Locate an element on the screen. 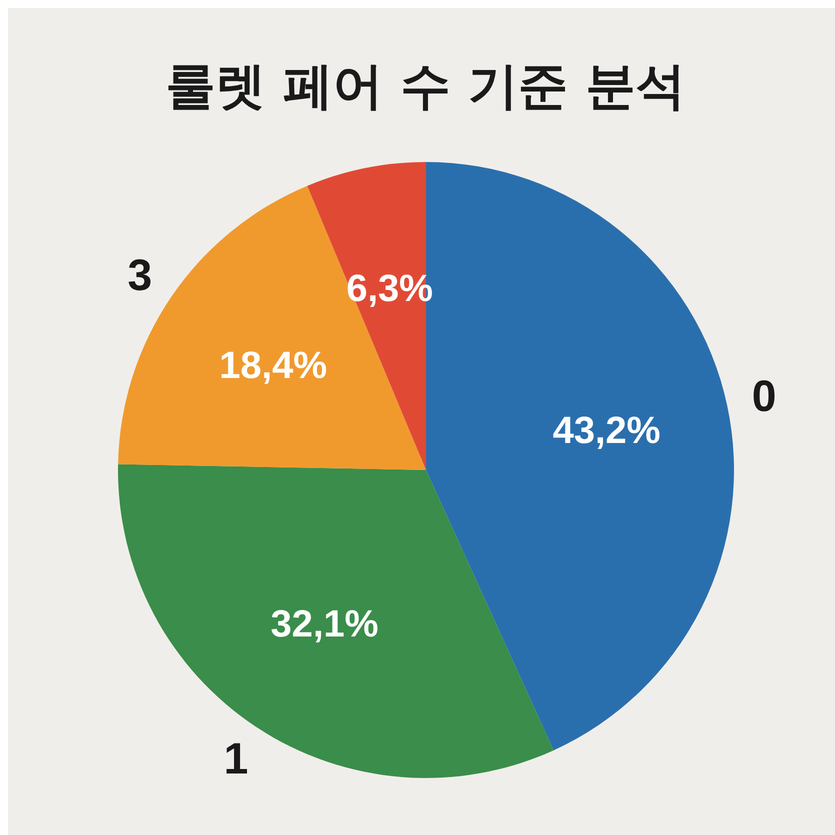 This screenshot has height=835, width=835. slice-label: 0 is located at coordinates (764, 397).